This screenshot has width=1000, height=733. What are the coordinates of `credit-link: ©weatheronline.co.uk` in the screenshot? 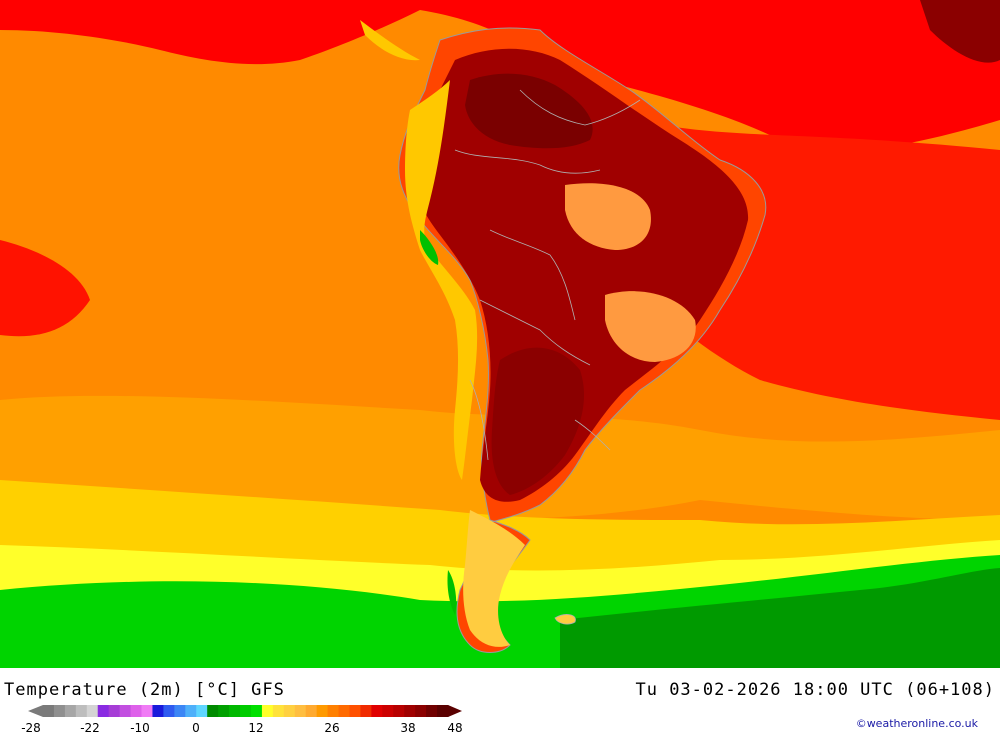 It's located at (916, 723).